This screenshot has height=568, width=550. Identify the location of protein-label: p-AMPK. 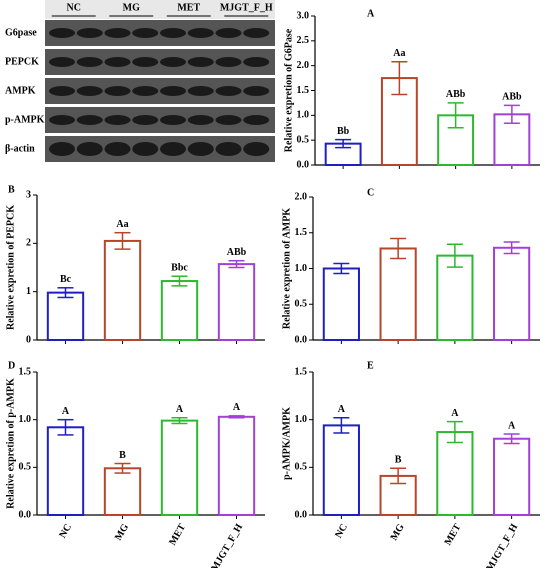
(25, 119).